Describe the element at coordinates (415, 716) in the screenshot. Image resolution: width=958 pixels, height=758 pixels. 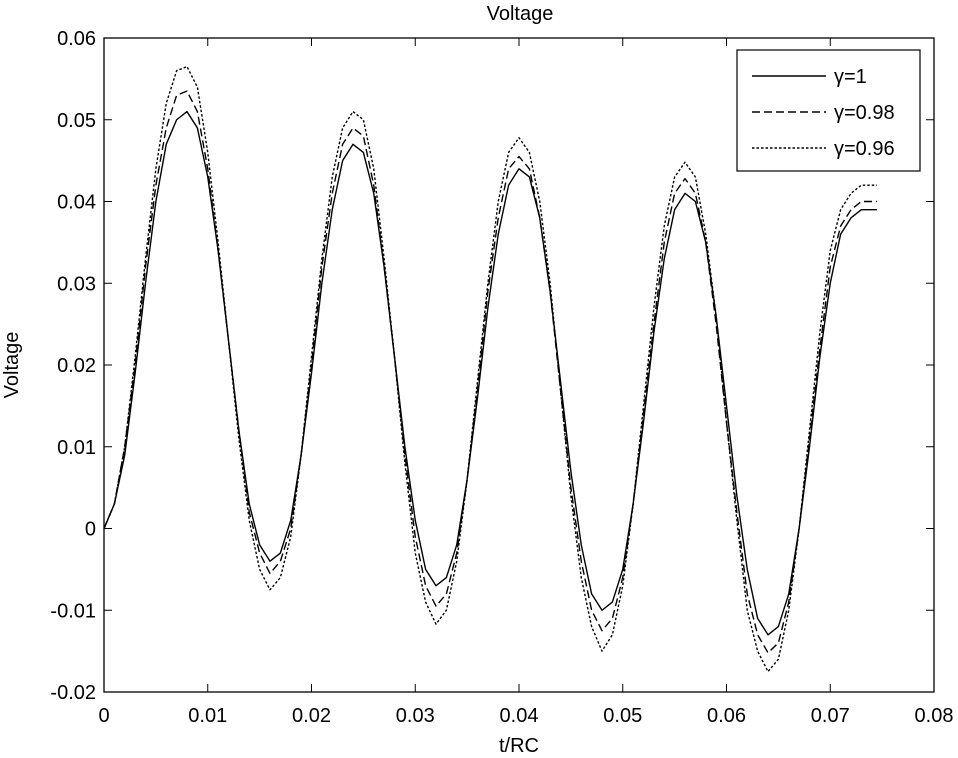
I see `x-tick-label: 0.03` at that location.